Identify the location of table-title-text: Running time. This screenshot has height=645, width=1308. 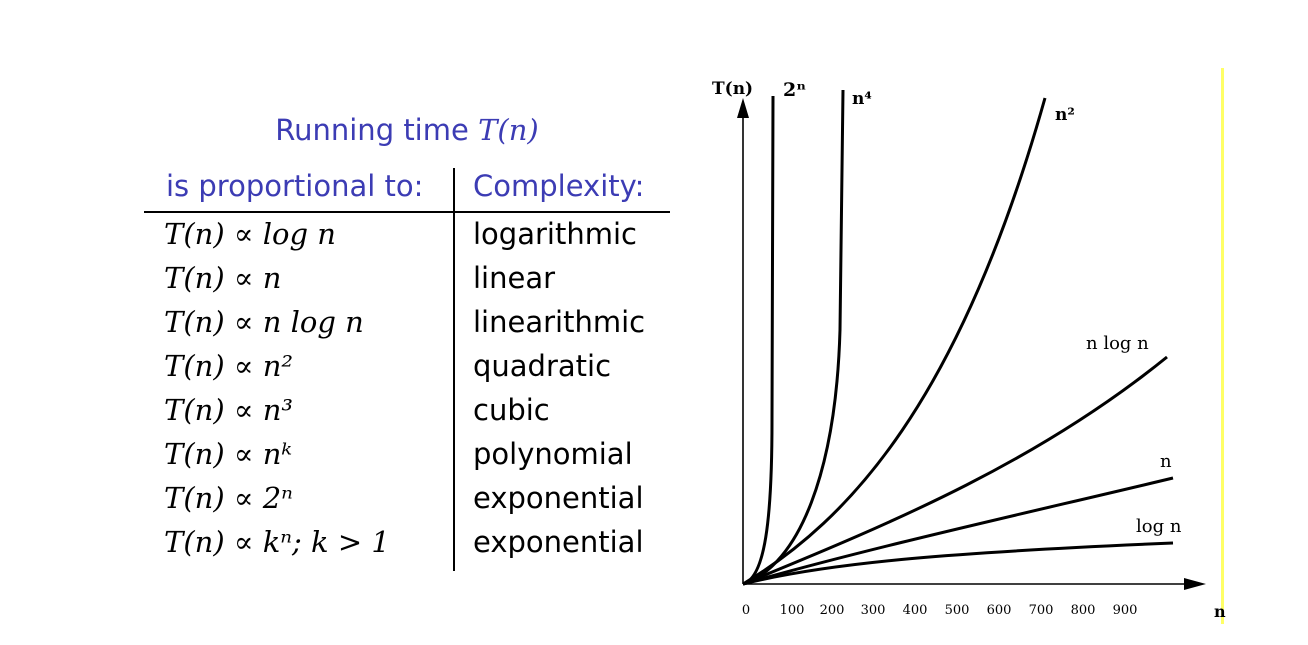
(377, 130).